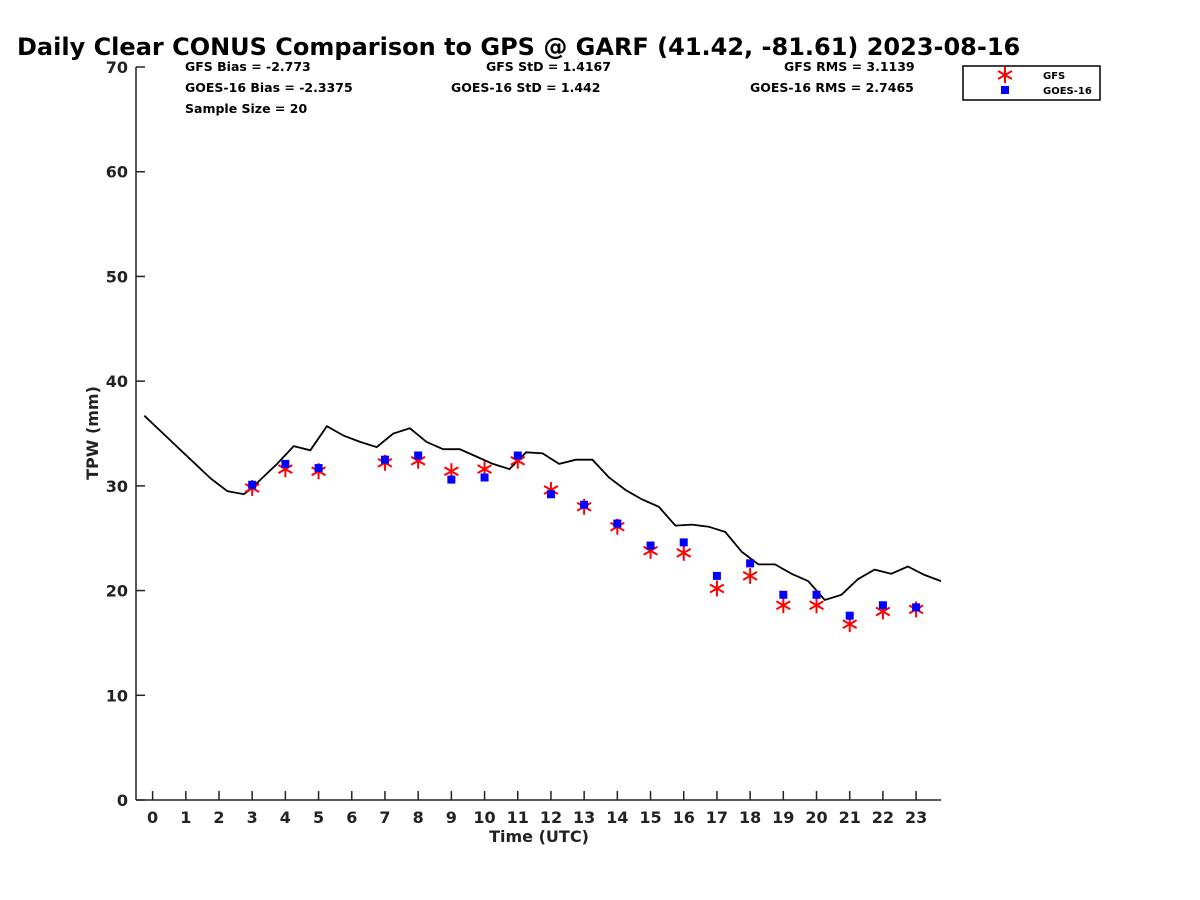  What do you see at coordinates (117, 591) in the screenshot?
I see `y-tick-label: 20` at bounding box center [117, 591].